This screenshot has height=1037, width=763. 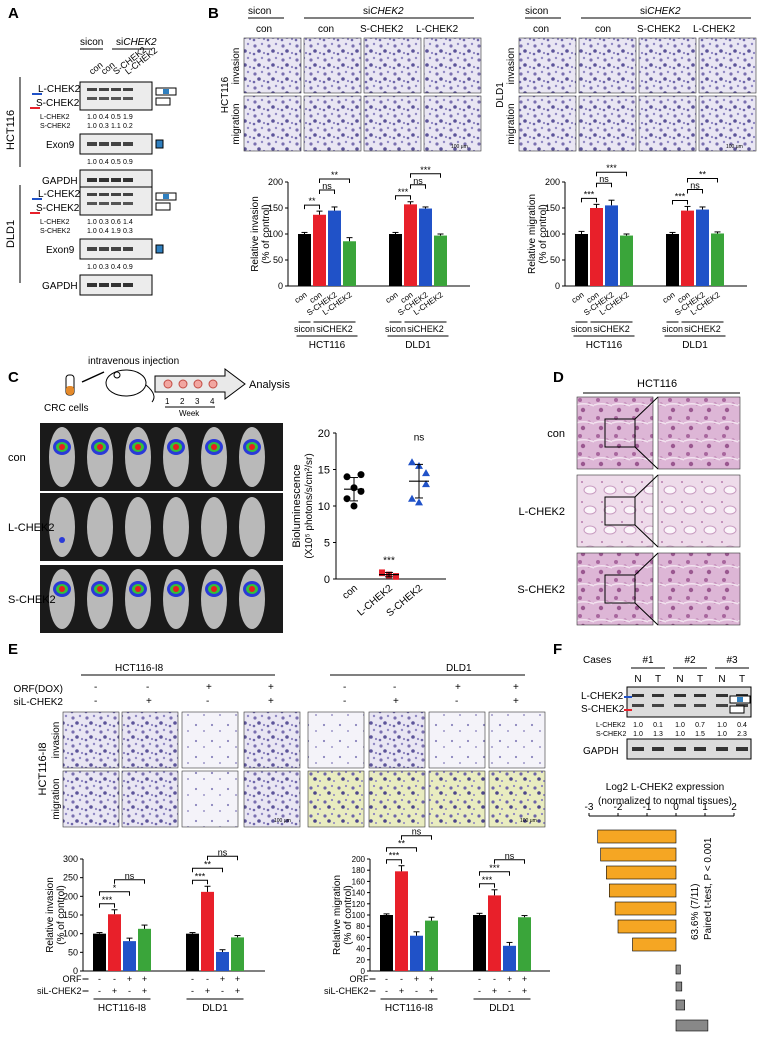 What do you see at coordinates (456, 701) in the screenshot?
I see `e-si-sign: -` at bounding box center [456, 701].